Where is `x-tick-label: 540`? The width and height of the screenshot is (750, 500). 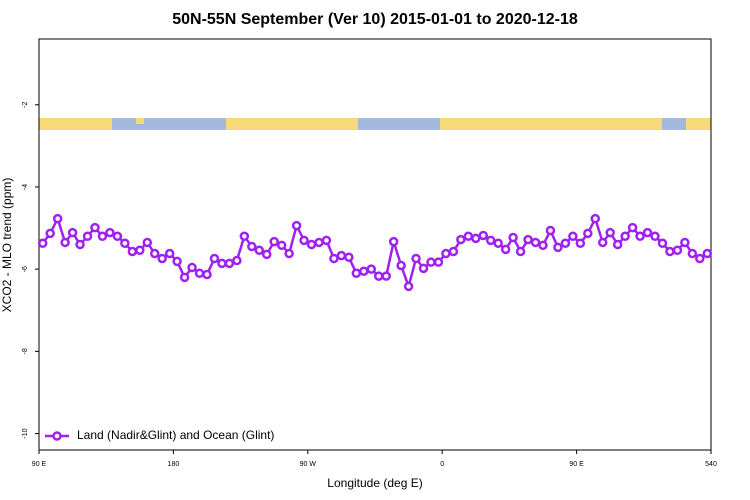 x-tick-label: 540 is located at coordinates (711, 464).